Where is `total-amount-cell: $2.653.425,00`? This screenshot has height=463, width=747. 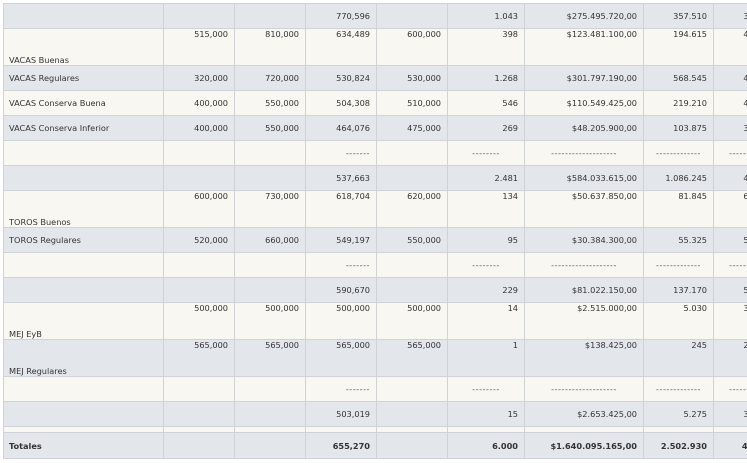
total-amount-cell: $2.653.425,00 is located at coordinates (584, 414).